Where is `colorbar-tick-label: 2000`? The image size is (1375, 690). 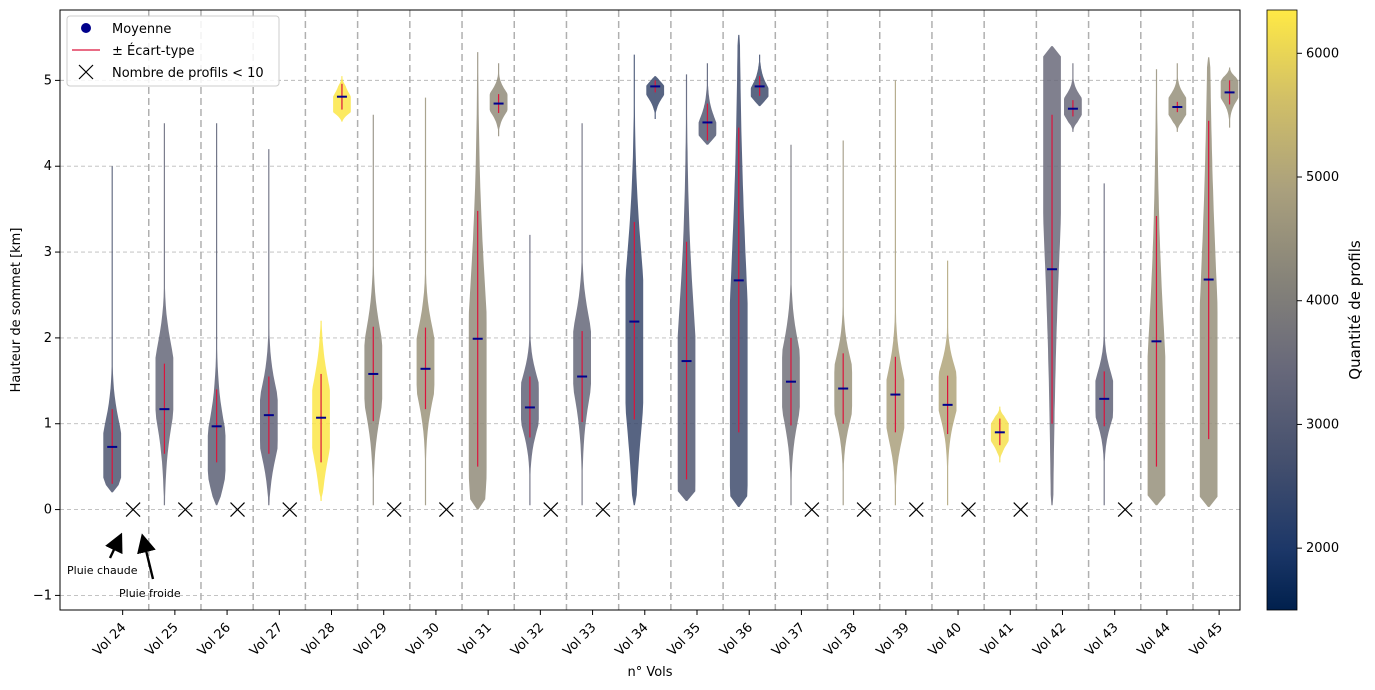
colorbar-tick-label: 2000 is located at coordinates (1322, 548).